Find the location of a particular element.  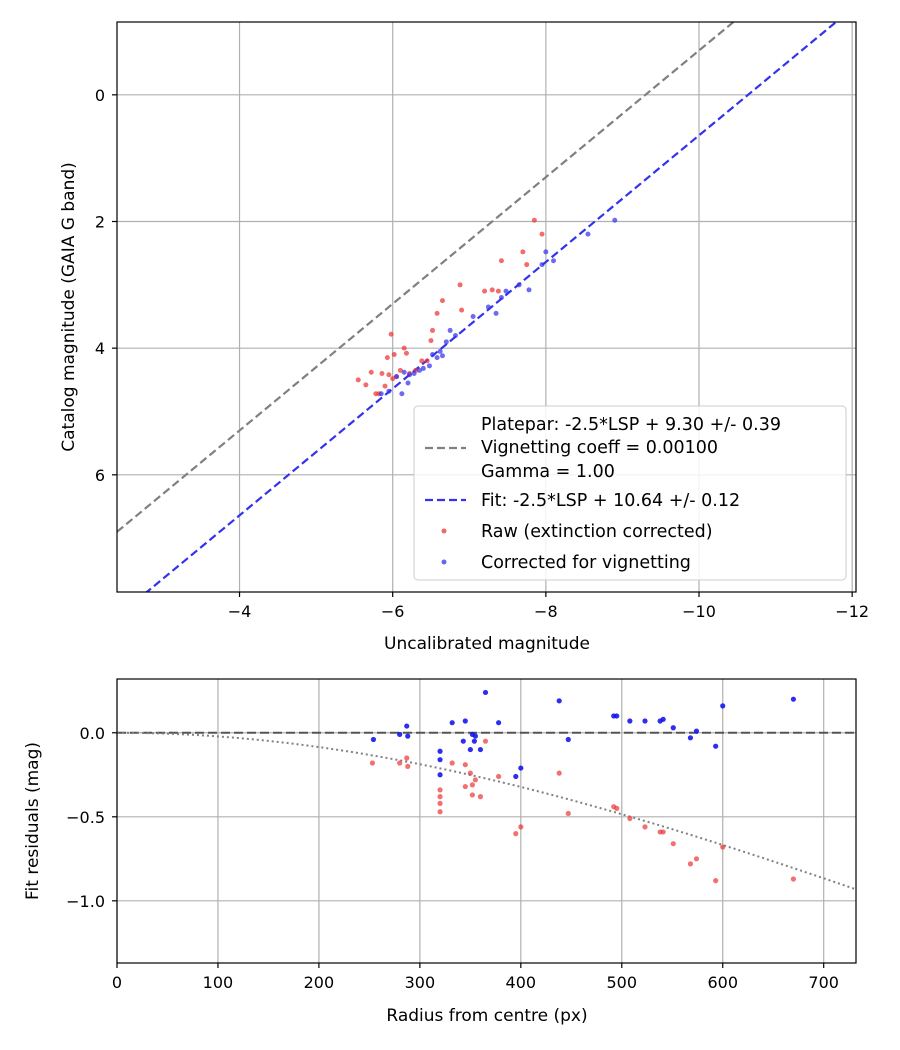

legend-raw-label: Raw (extinction corrected) is located at coordinates (597, 532).